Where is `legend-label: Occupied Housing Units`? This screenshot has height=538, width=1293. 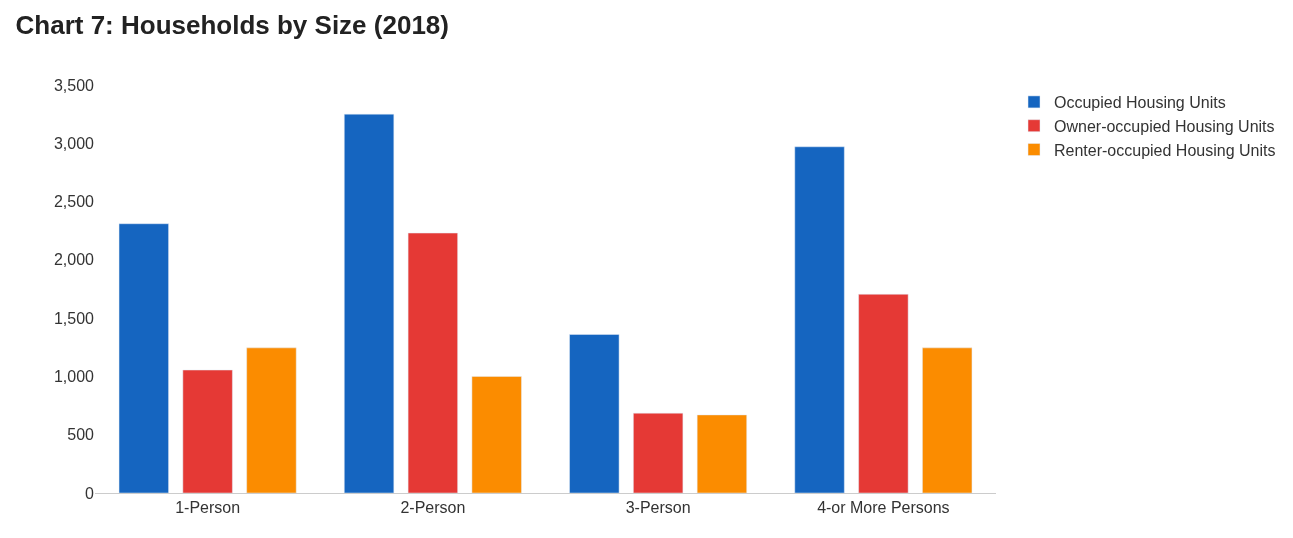 legend-label: Occupied Housing Units is located at coordinates (1140, 103).